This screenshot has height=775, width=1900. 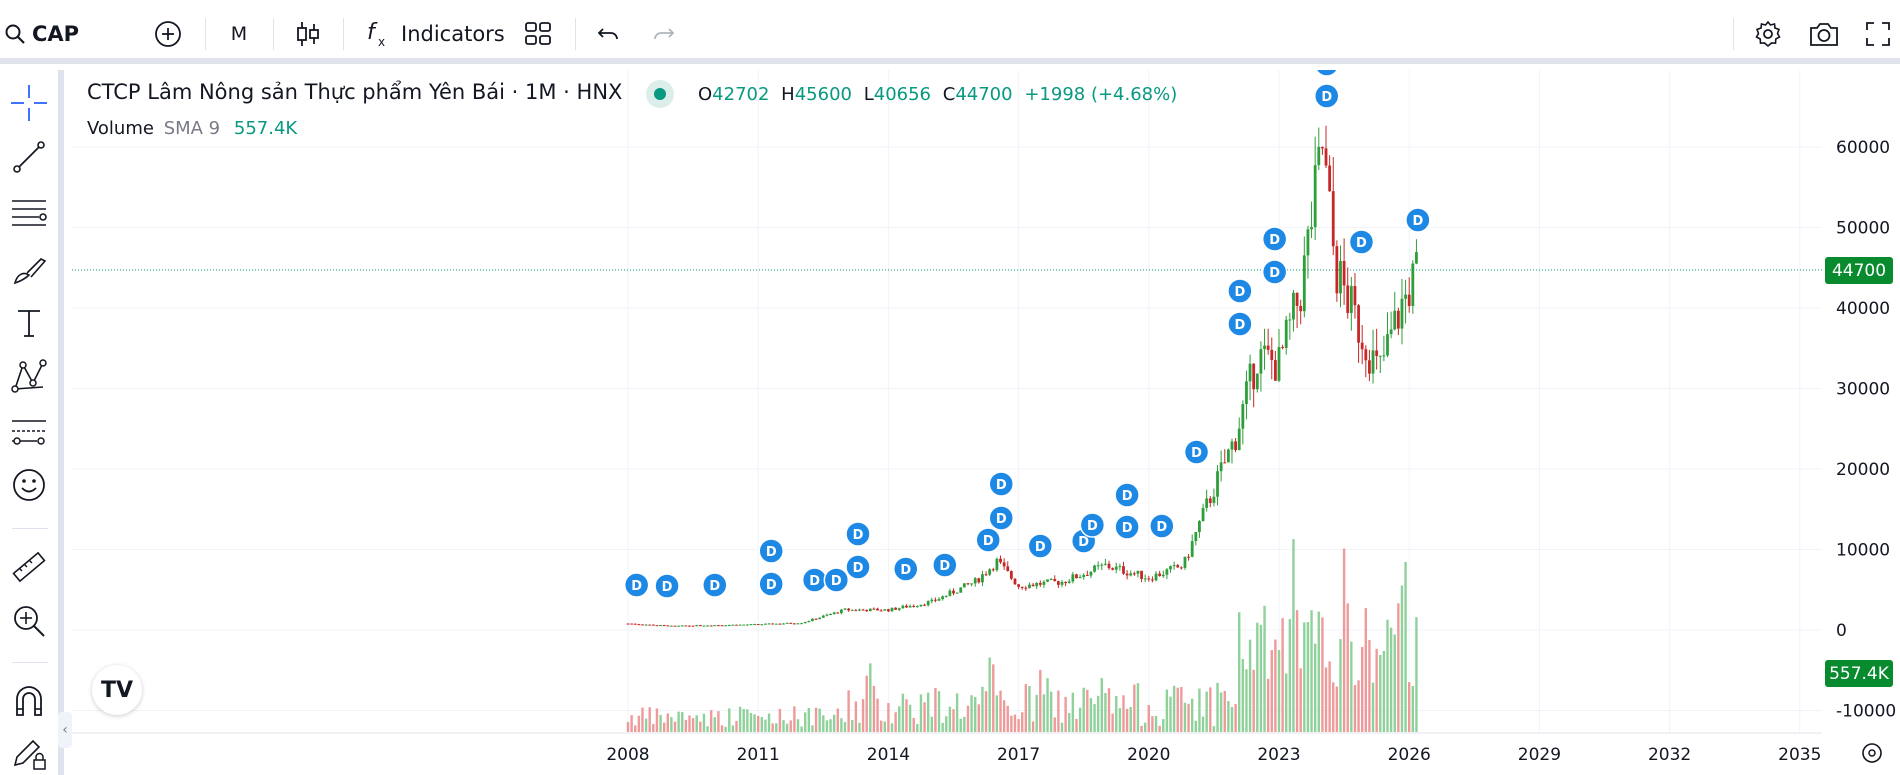 What do you see at coordinates (1148, 755) in the screenshot?
I see `time-axis-label: 2020` at bounding box center [1148, 755].